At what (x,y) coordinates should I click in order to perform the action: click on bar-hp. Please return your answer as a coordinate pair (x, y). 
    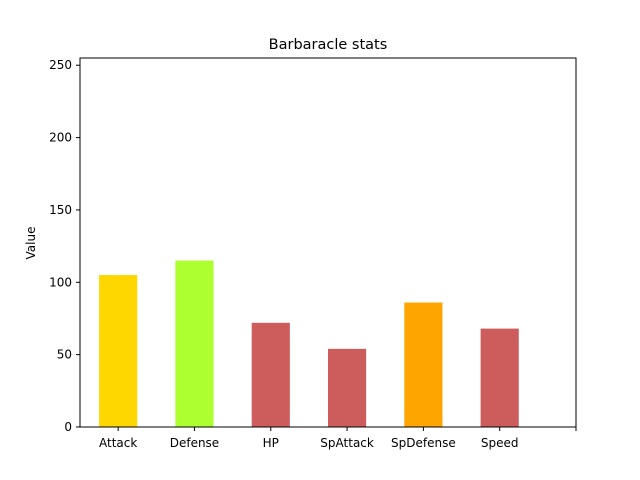
    Looking at the image, I should click on (270, 374).